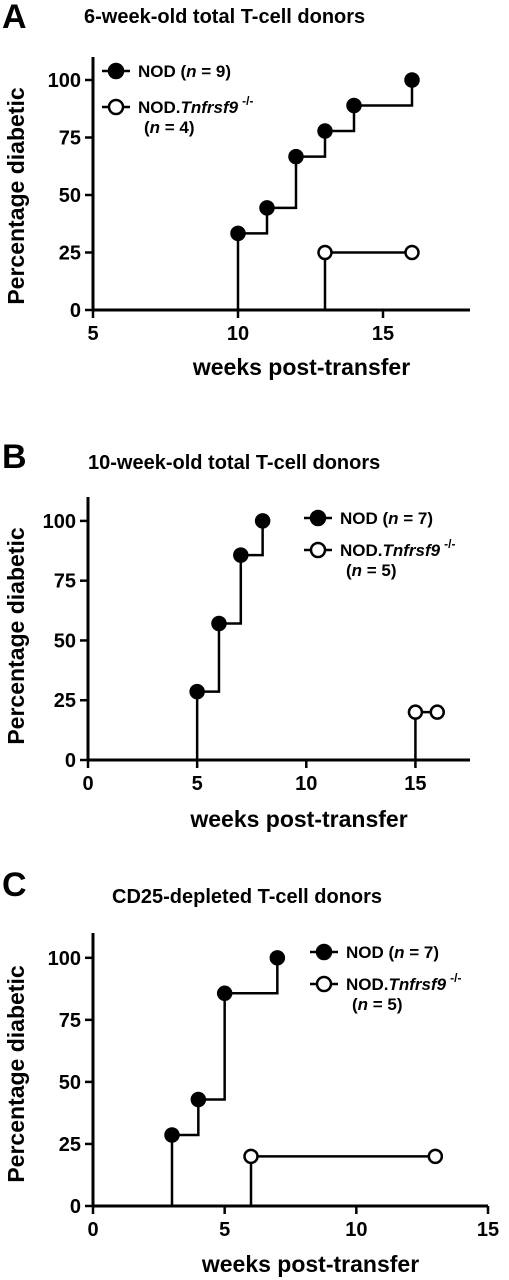 The image size is (509, 1280). I want to click on chart-title: 6-week-old total T-cell donors, so click(225, 17).